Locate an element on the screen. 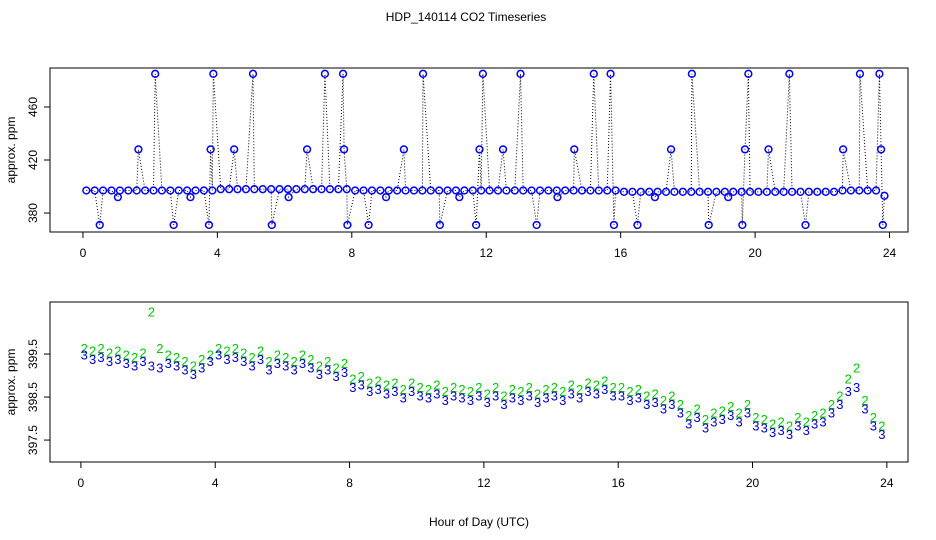  x-tick-label: 16 is located at coordinates (619, 483).